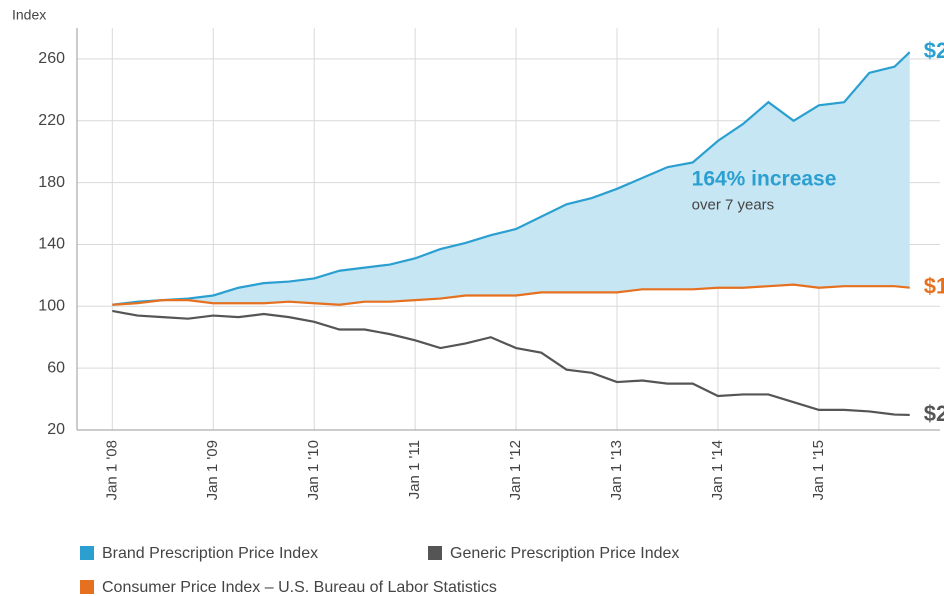 The width and height of the screenshot is (944, 596). Describe the element at coordinates (313, 470) in the screenshot. I see `x-tick-label: Jan 1 '10` at that location.